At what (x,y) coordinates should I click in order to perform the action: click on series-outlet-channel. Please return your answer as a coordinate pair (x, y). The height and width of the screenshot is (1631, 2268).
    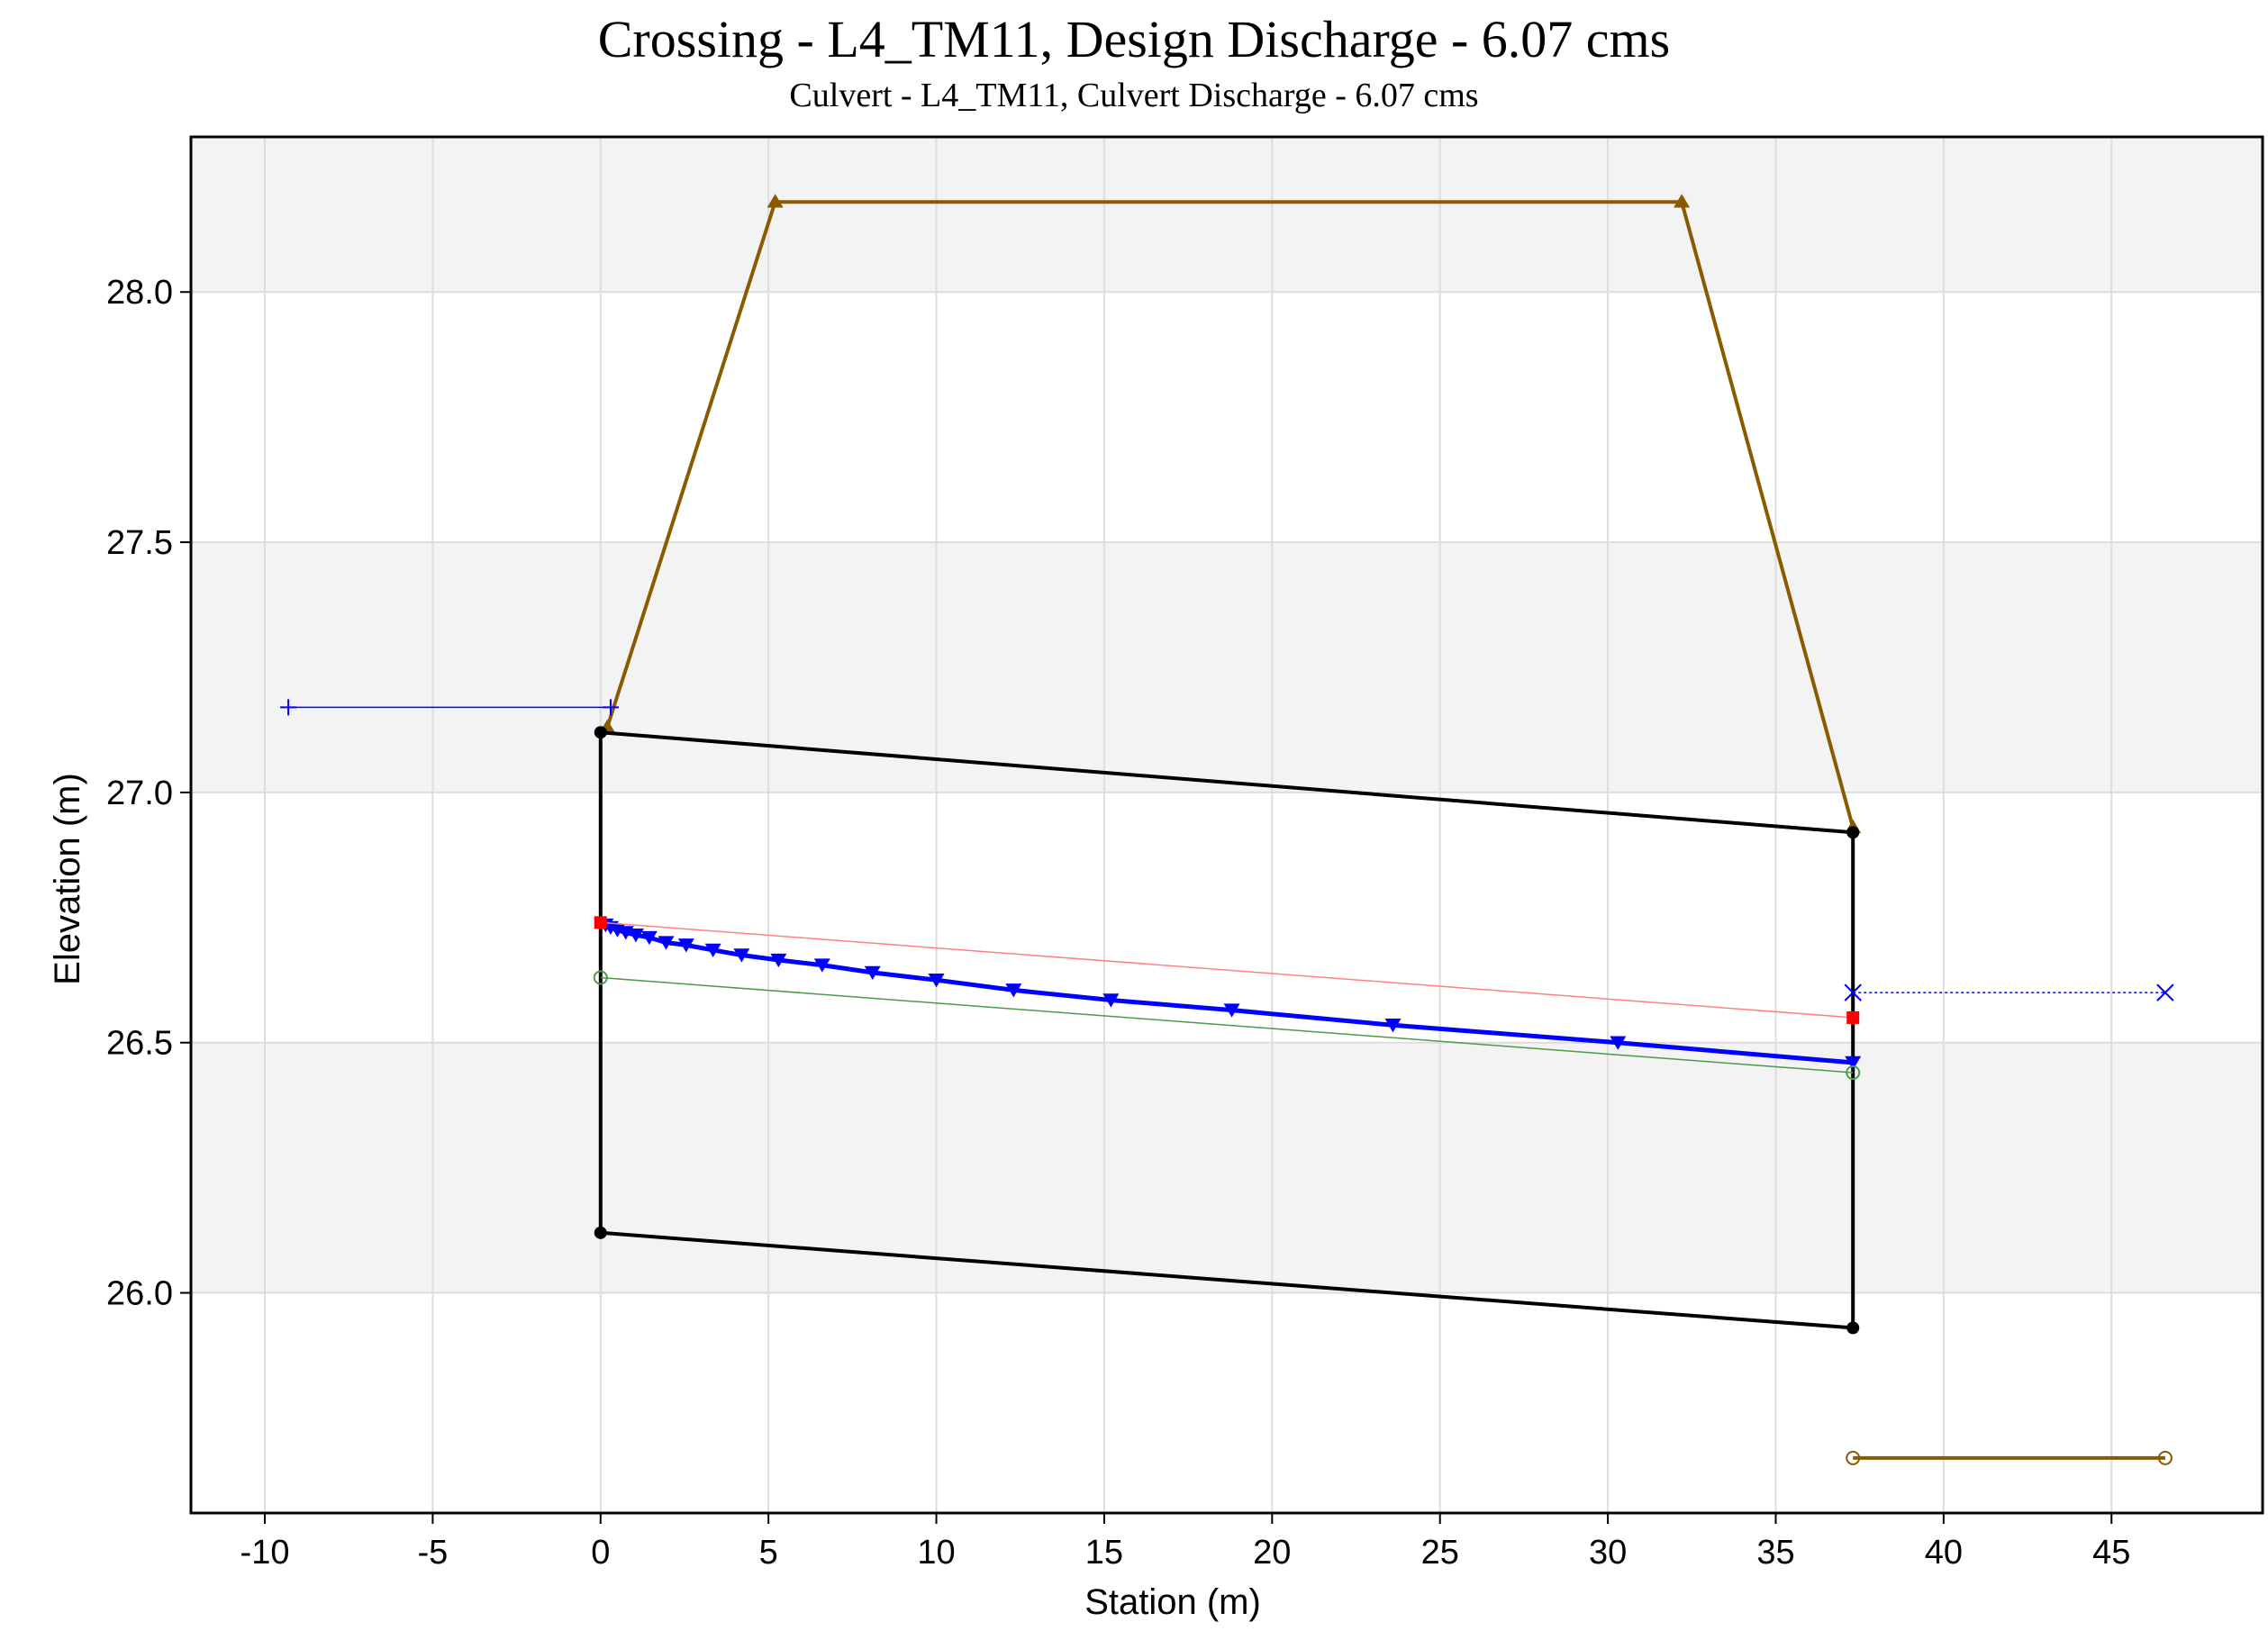
    Looking at the image, I should click on (2010, 1458).